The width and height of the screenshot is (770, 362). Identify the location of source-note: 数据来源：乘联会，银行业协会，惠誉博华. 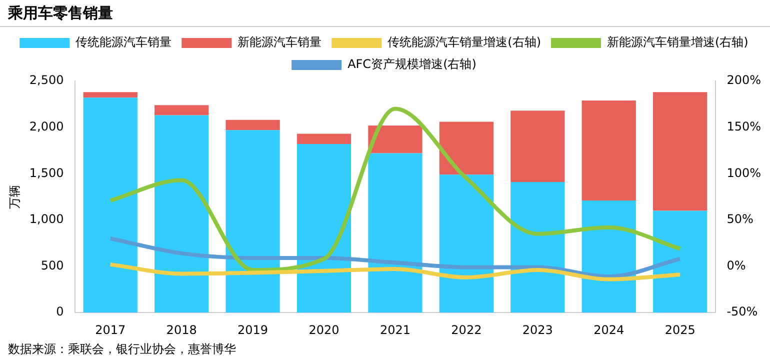
(122, 349).